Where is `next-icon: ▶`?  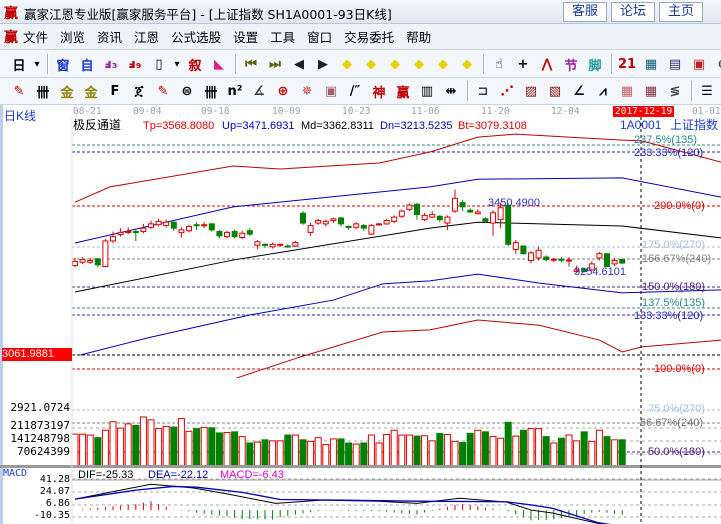
next-icon: ▶ is located at coordinates (323, 64).